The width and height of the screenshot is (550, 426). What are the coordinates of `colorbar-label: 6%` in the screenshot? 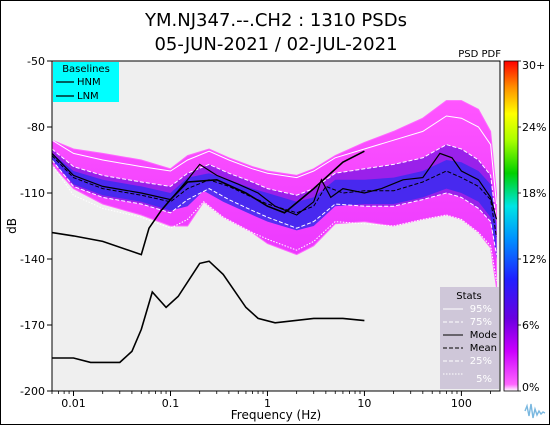 It's located at (530, 325).